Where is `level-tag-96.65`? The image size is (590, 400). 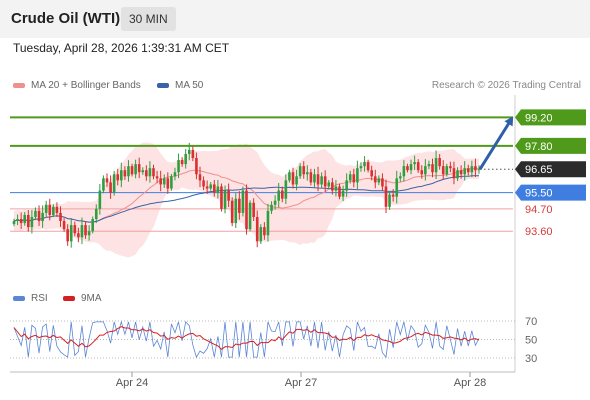 level-tag-96.65 is located at coordinates (550, 169).